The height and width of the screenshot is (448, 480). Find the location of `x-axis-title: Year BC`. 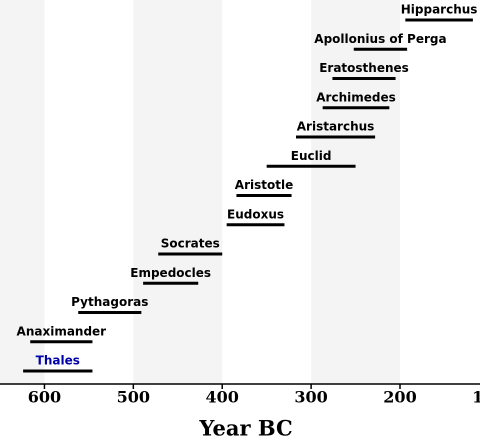

x-axis-title: Year BC is located at coordinates (245, 428).